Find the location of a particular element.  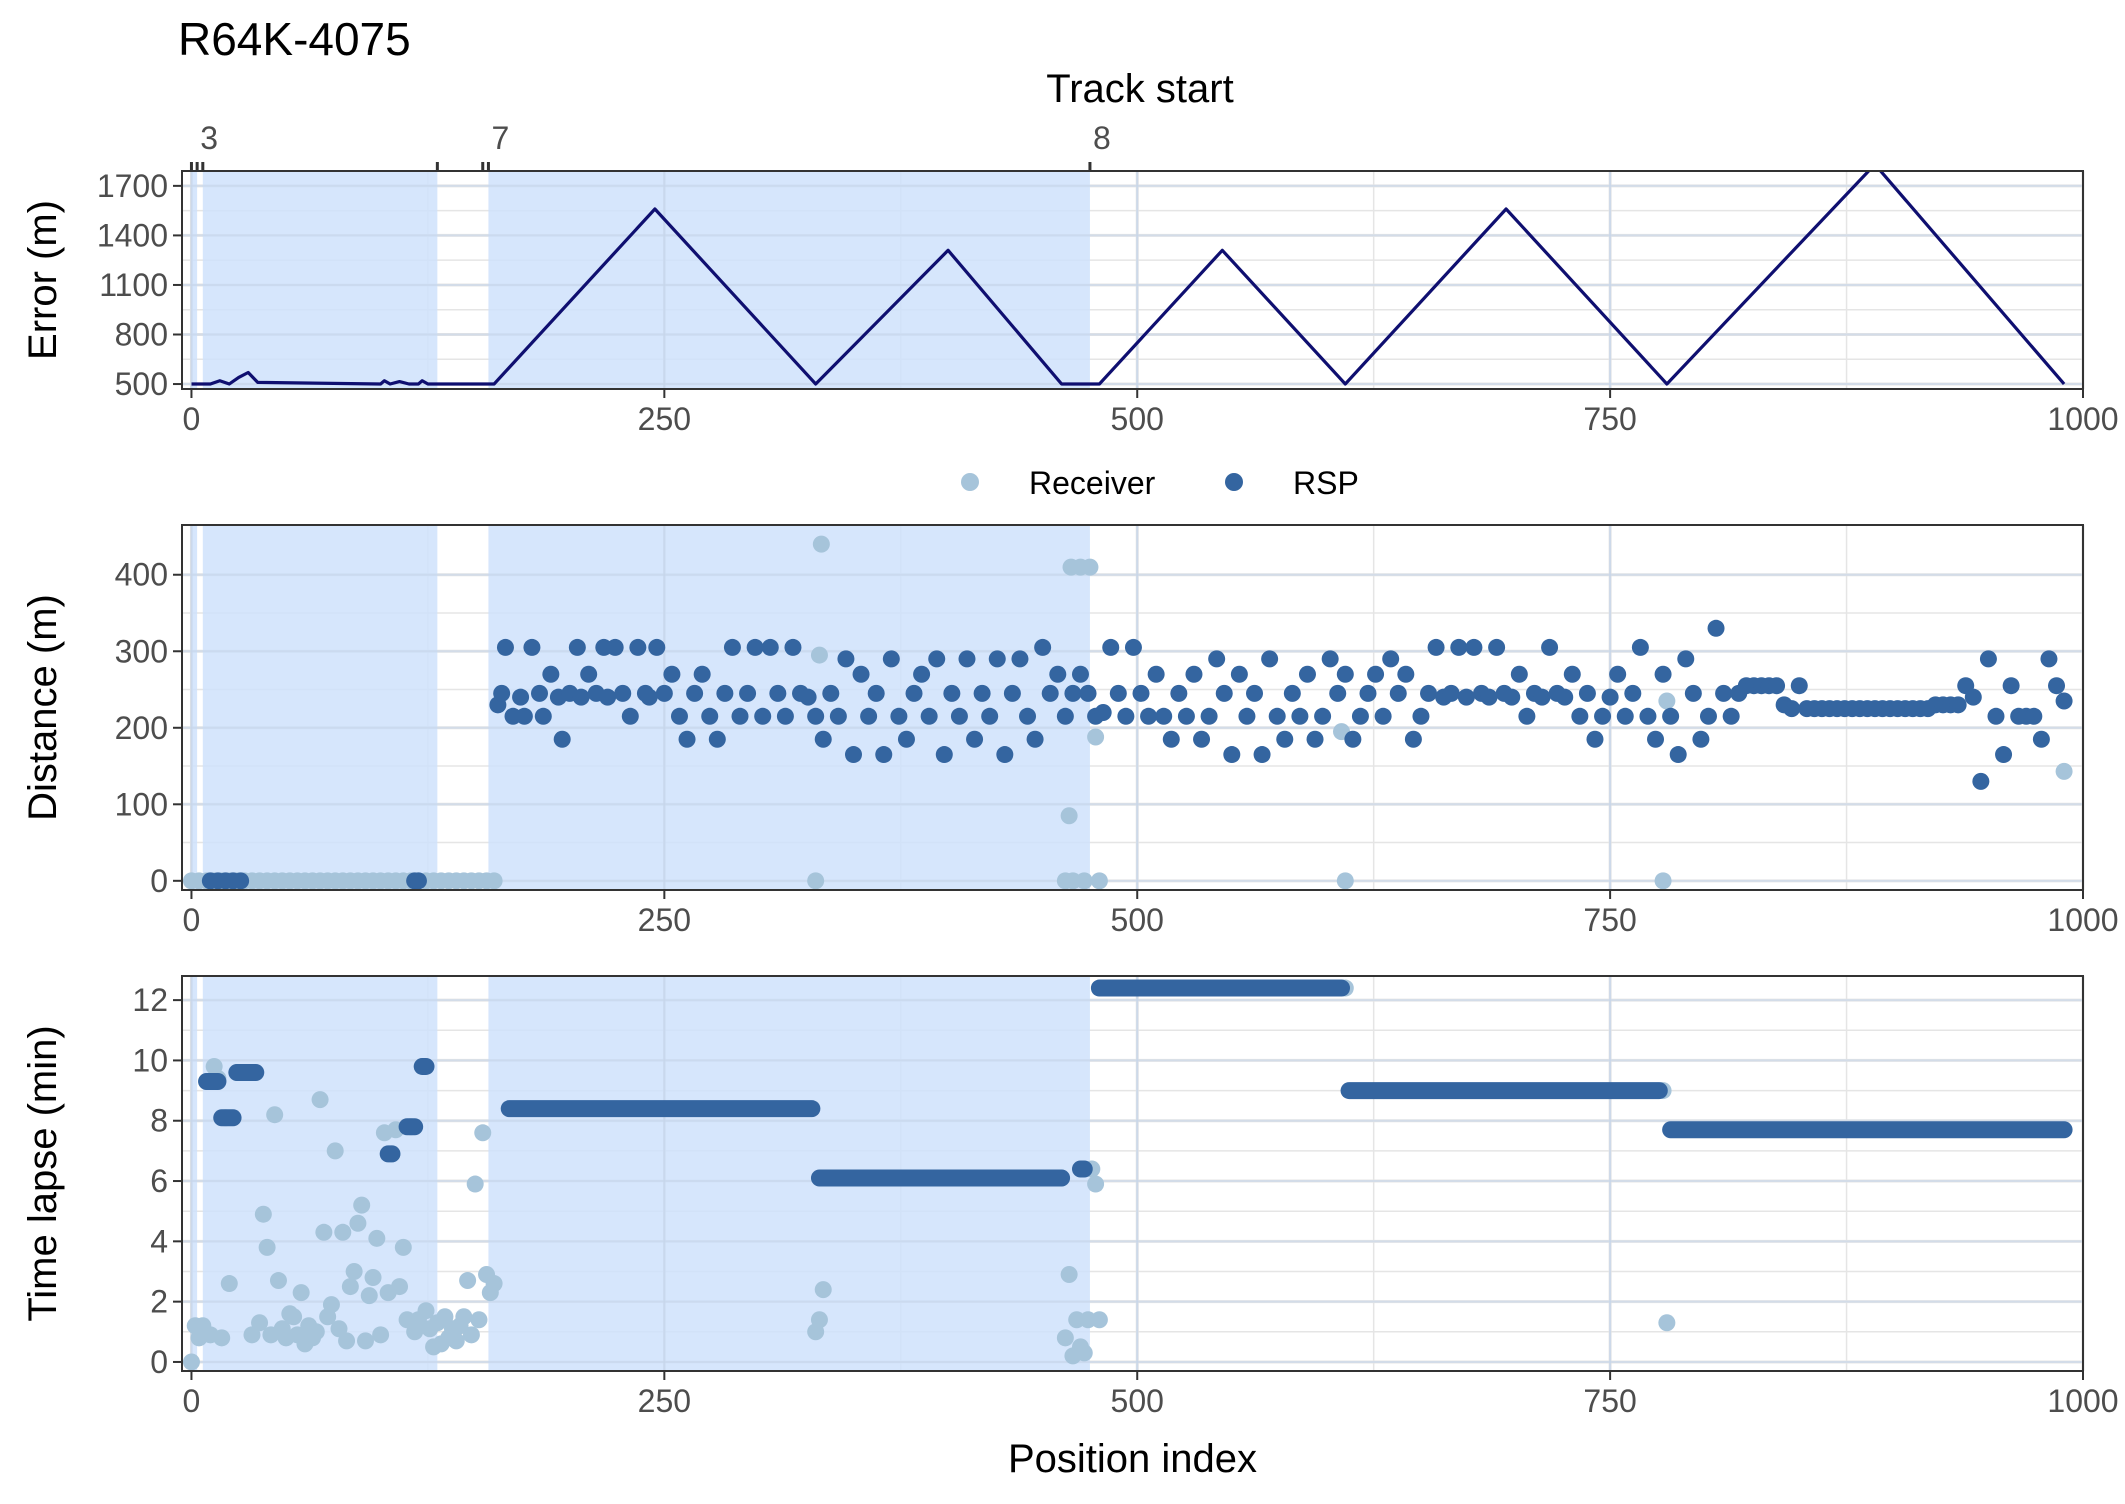

y-tick-label: 0 is located at coordinates (159, 1362).